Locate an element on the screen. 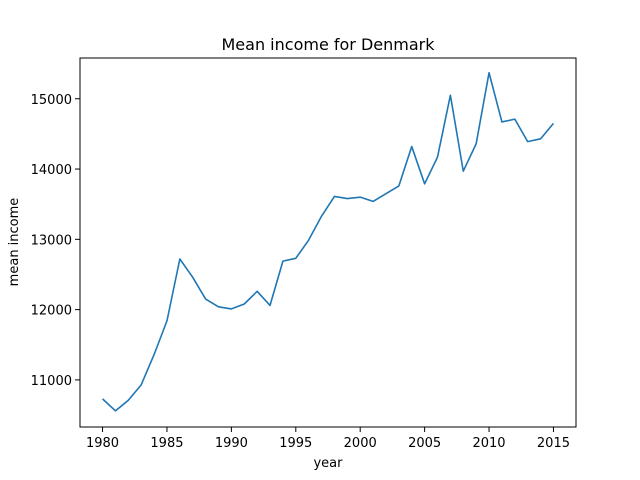 The width and height of the screenshot is (640, 480). x-tick-label: 2010 is located at coordinates (488, 443).